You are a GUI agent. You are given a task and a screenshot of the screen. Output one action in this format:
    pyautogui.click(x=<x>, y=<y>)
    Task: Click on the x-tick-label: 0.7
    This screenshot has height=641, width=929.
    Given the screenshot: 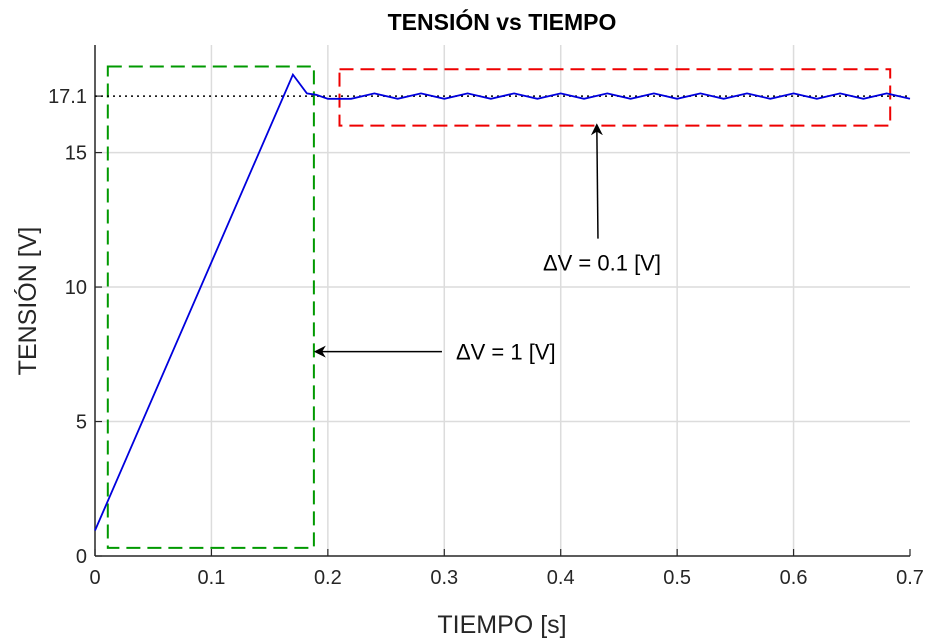 What is the action you would take?
    pyautogui.click(x=910, y=578)
    